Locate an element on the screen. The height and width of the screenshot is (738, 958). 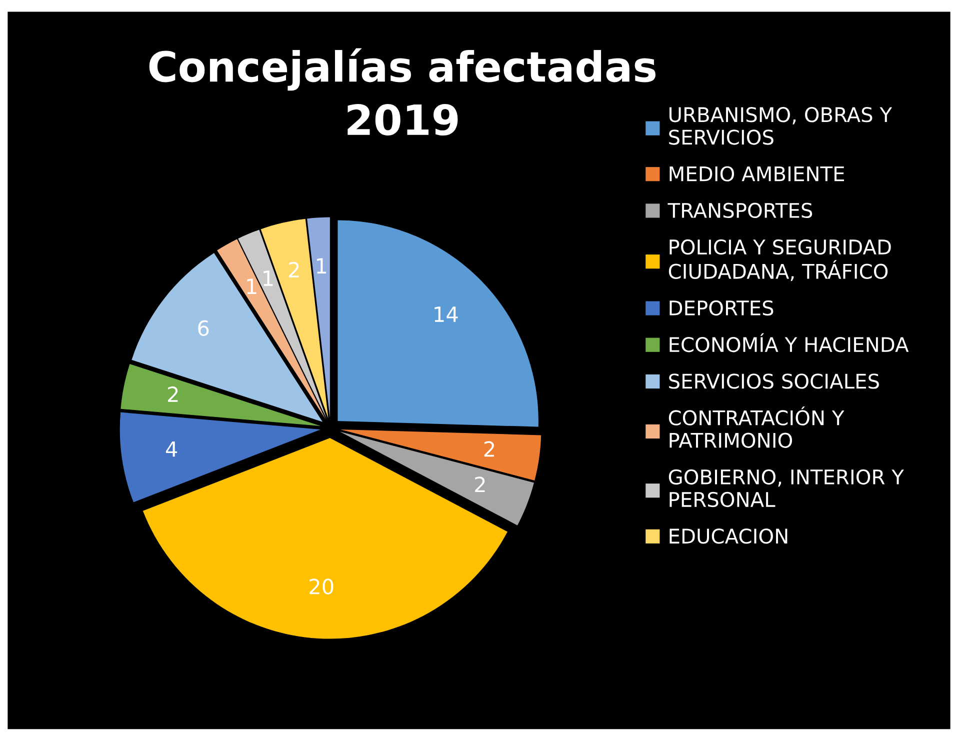
data-label: 14 is located at coordinates (446, 314).